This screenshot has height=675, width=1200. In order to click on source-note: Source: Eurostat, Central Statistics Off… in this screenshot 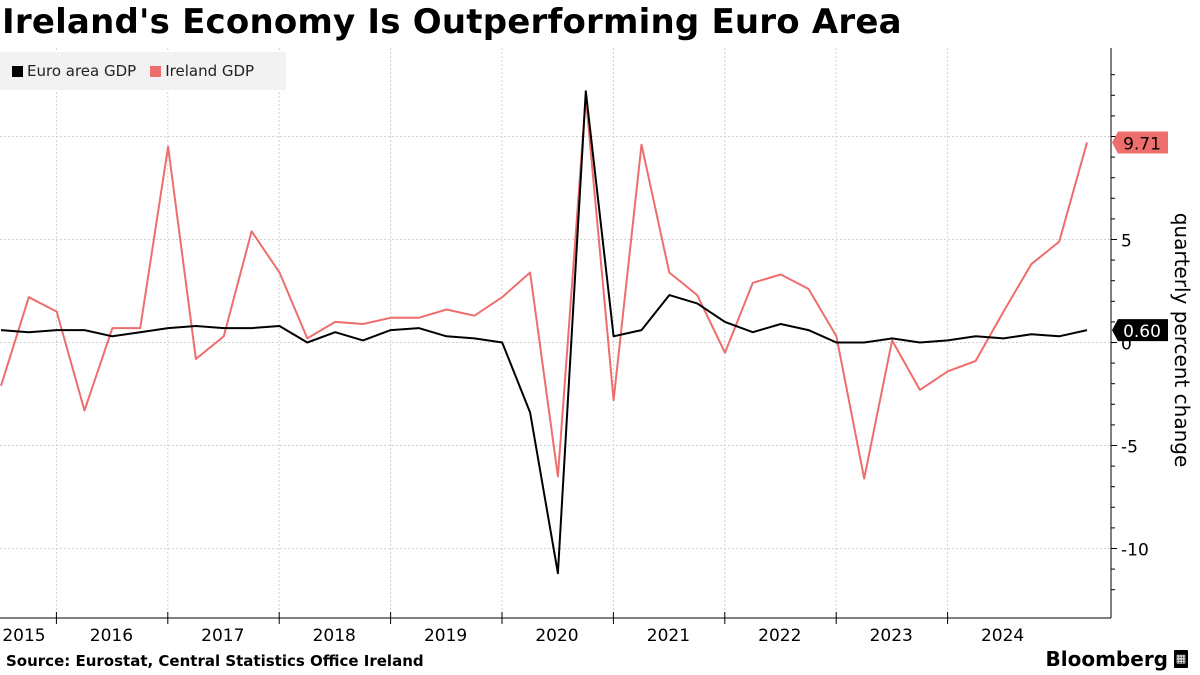, I will do `click(215, 661)`.